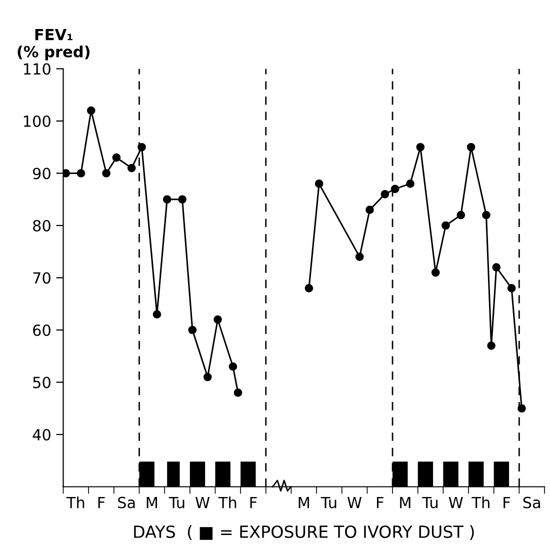 Image resolution: width=550 pixels, height=550 pixels. I want to click on y-tick-label: 100, so click(37, 121).